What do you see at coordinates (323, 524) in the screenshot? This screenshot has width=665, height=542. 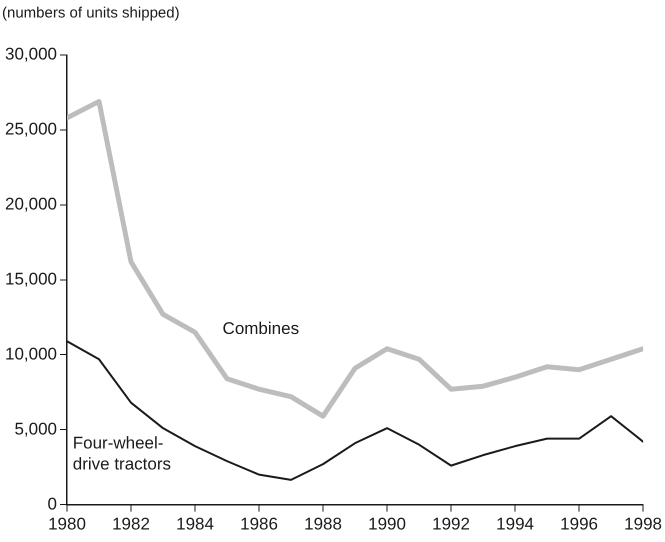 I see `x-tick-label: 1988` at bounding box center [323, 524].